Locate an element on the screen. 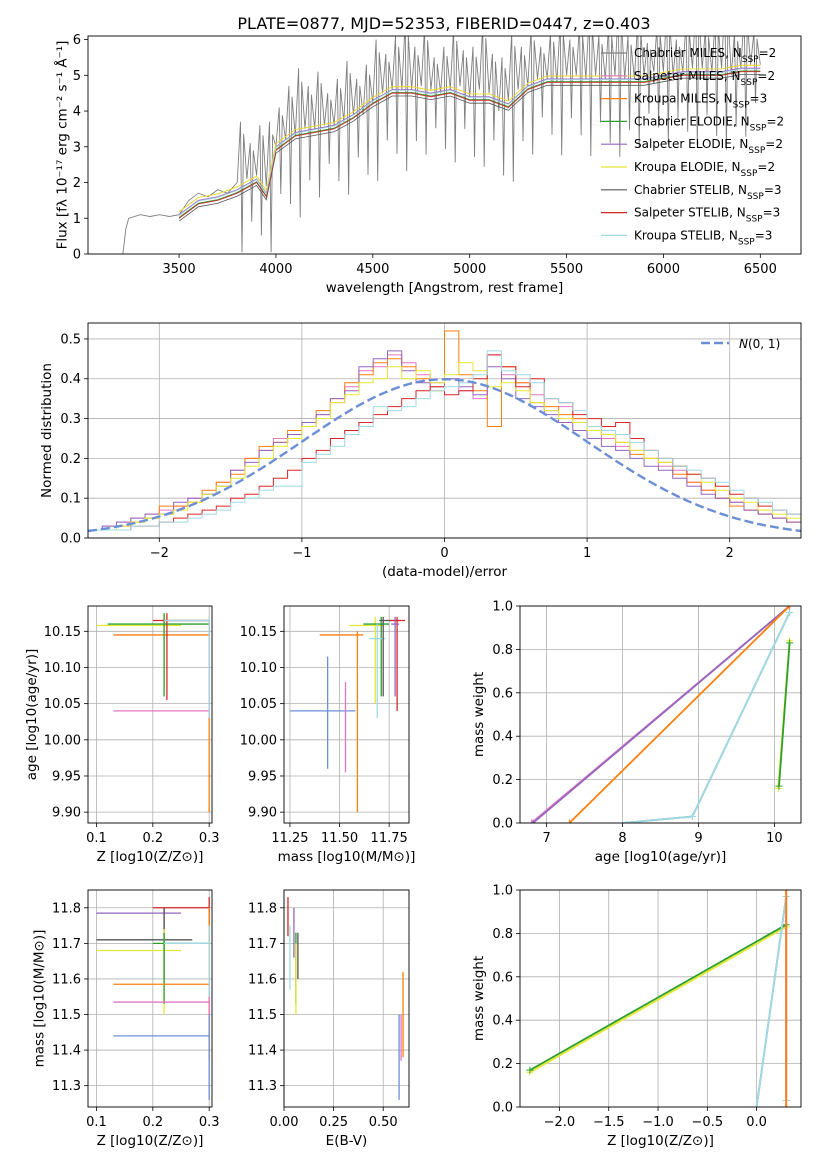 Image resolution: width=819 pixels, height=1174 pixels. mass-weight-vs-age-frame is located at coordinates (660, 714).